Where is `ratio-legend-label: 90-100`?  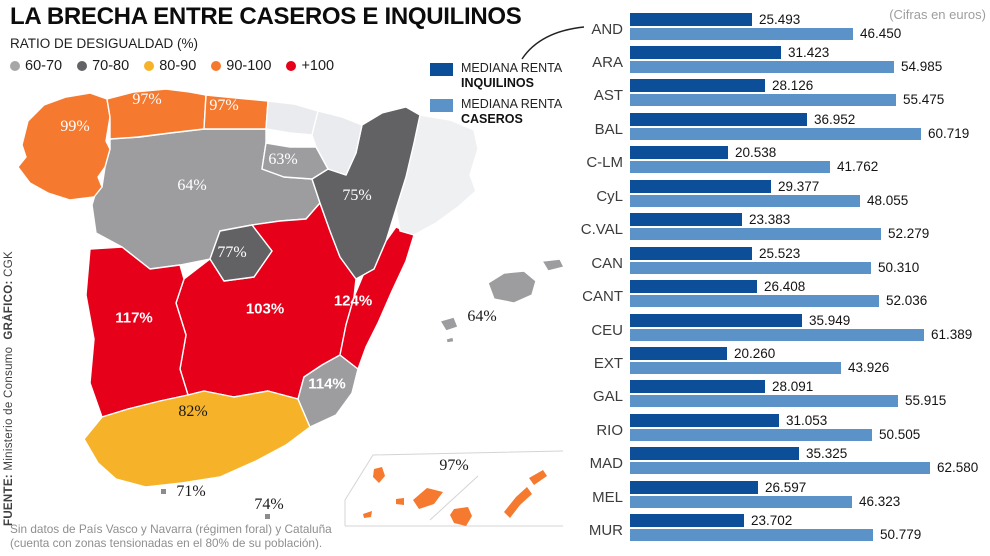 ratio-legend-label: 90-100 is located at coordinates (249, 66).